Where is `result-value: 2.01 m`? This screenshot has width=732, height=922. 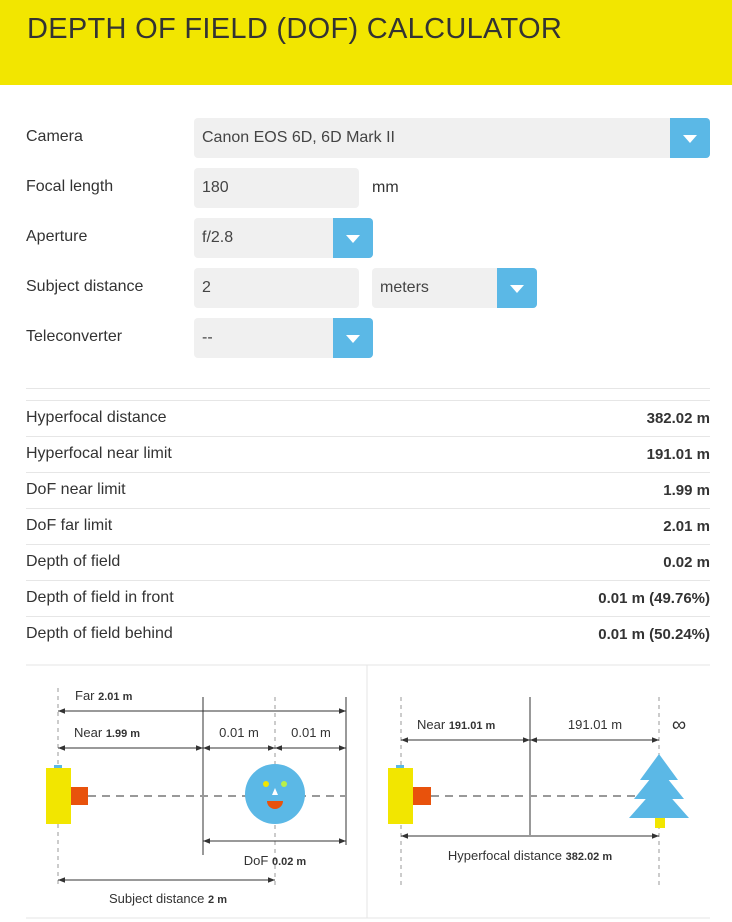
result-value: 2.01 m is located at coordinates (686, 526).